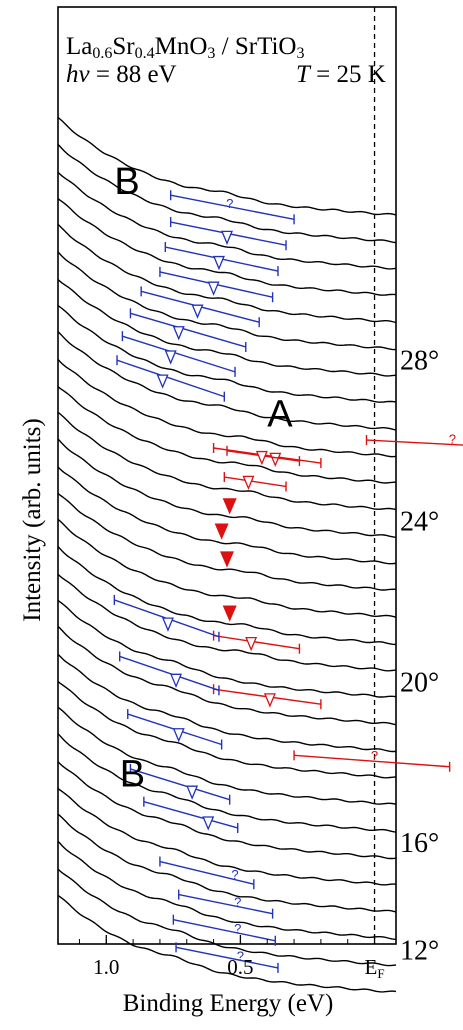 This screenshot has height=1030, width=463. What do you see at coordinates (375, 968) in the screenshot?
I see `x-tick-label: EF` at bounding box center [375, 968].